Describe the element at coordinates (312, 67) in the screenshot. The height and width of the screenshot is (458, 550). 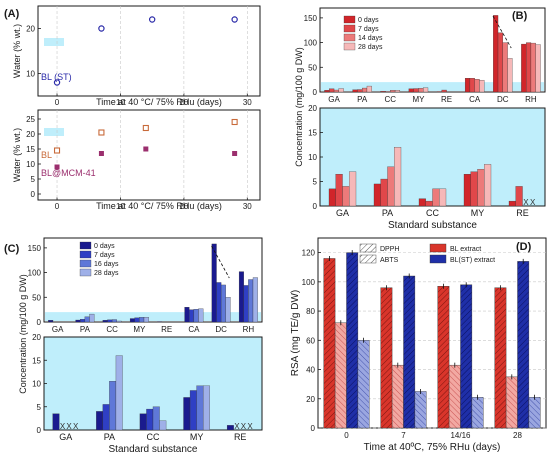
I see `y-tick-label: 50` at that location.